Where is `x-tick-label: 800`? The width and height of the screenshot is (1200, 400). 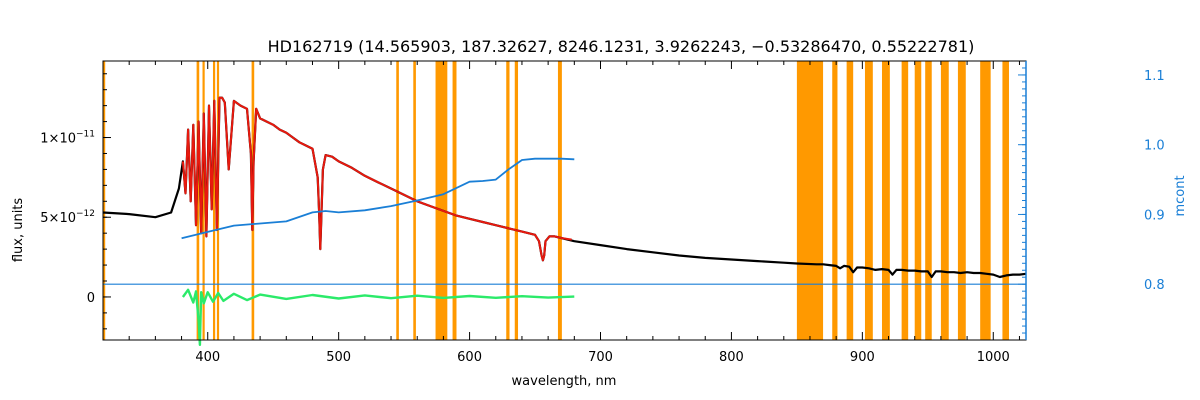
x-tick-label: 800 is located at coordinates (731, 357).